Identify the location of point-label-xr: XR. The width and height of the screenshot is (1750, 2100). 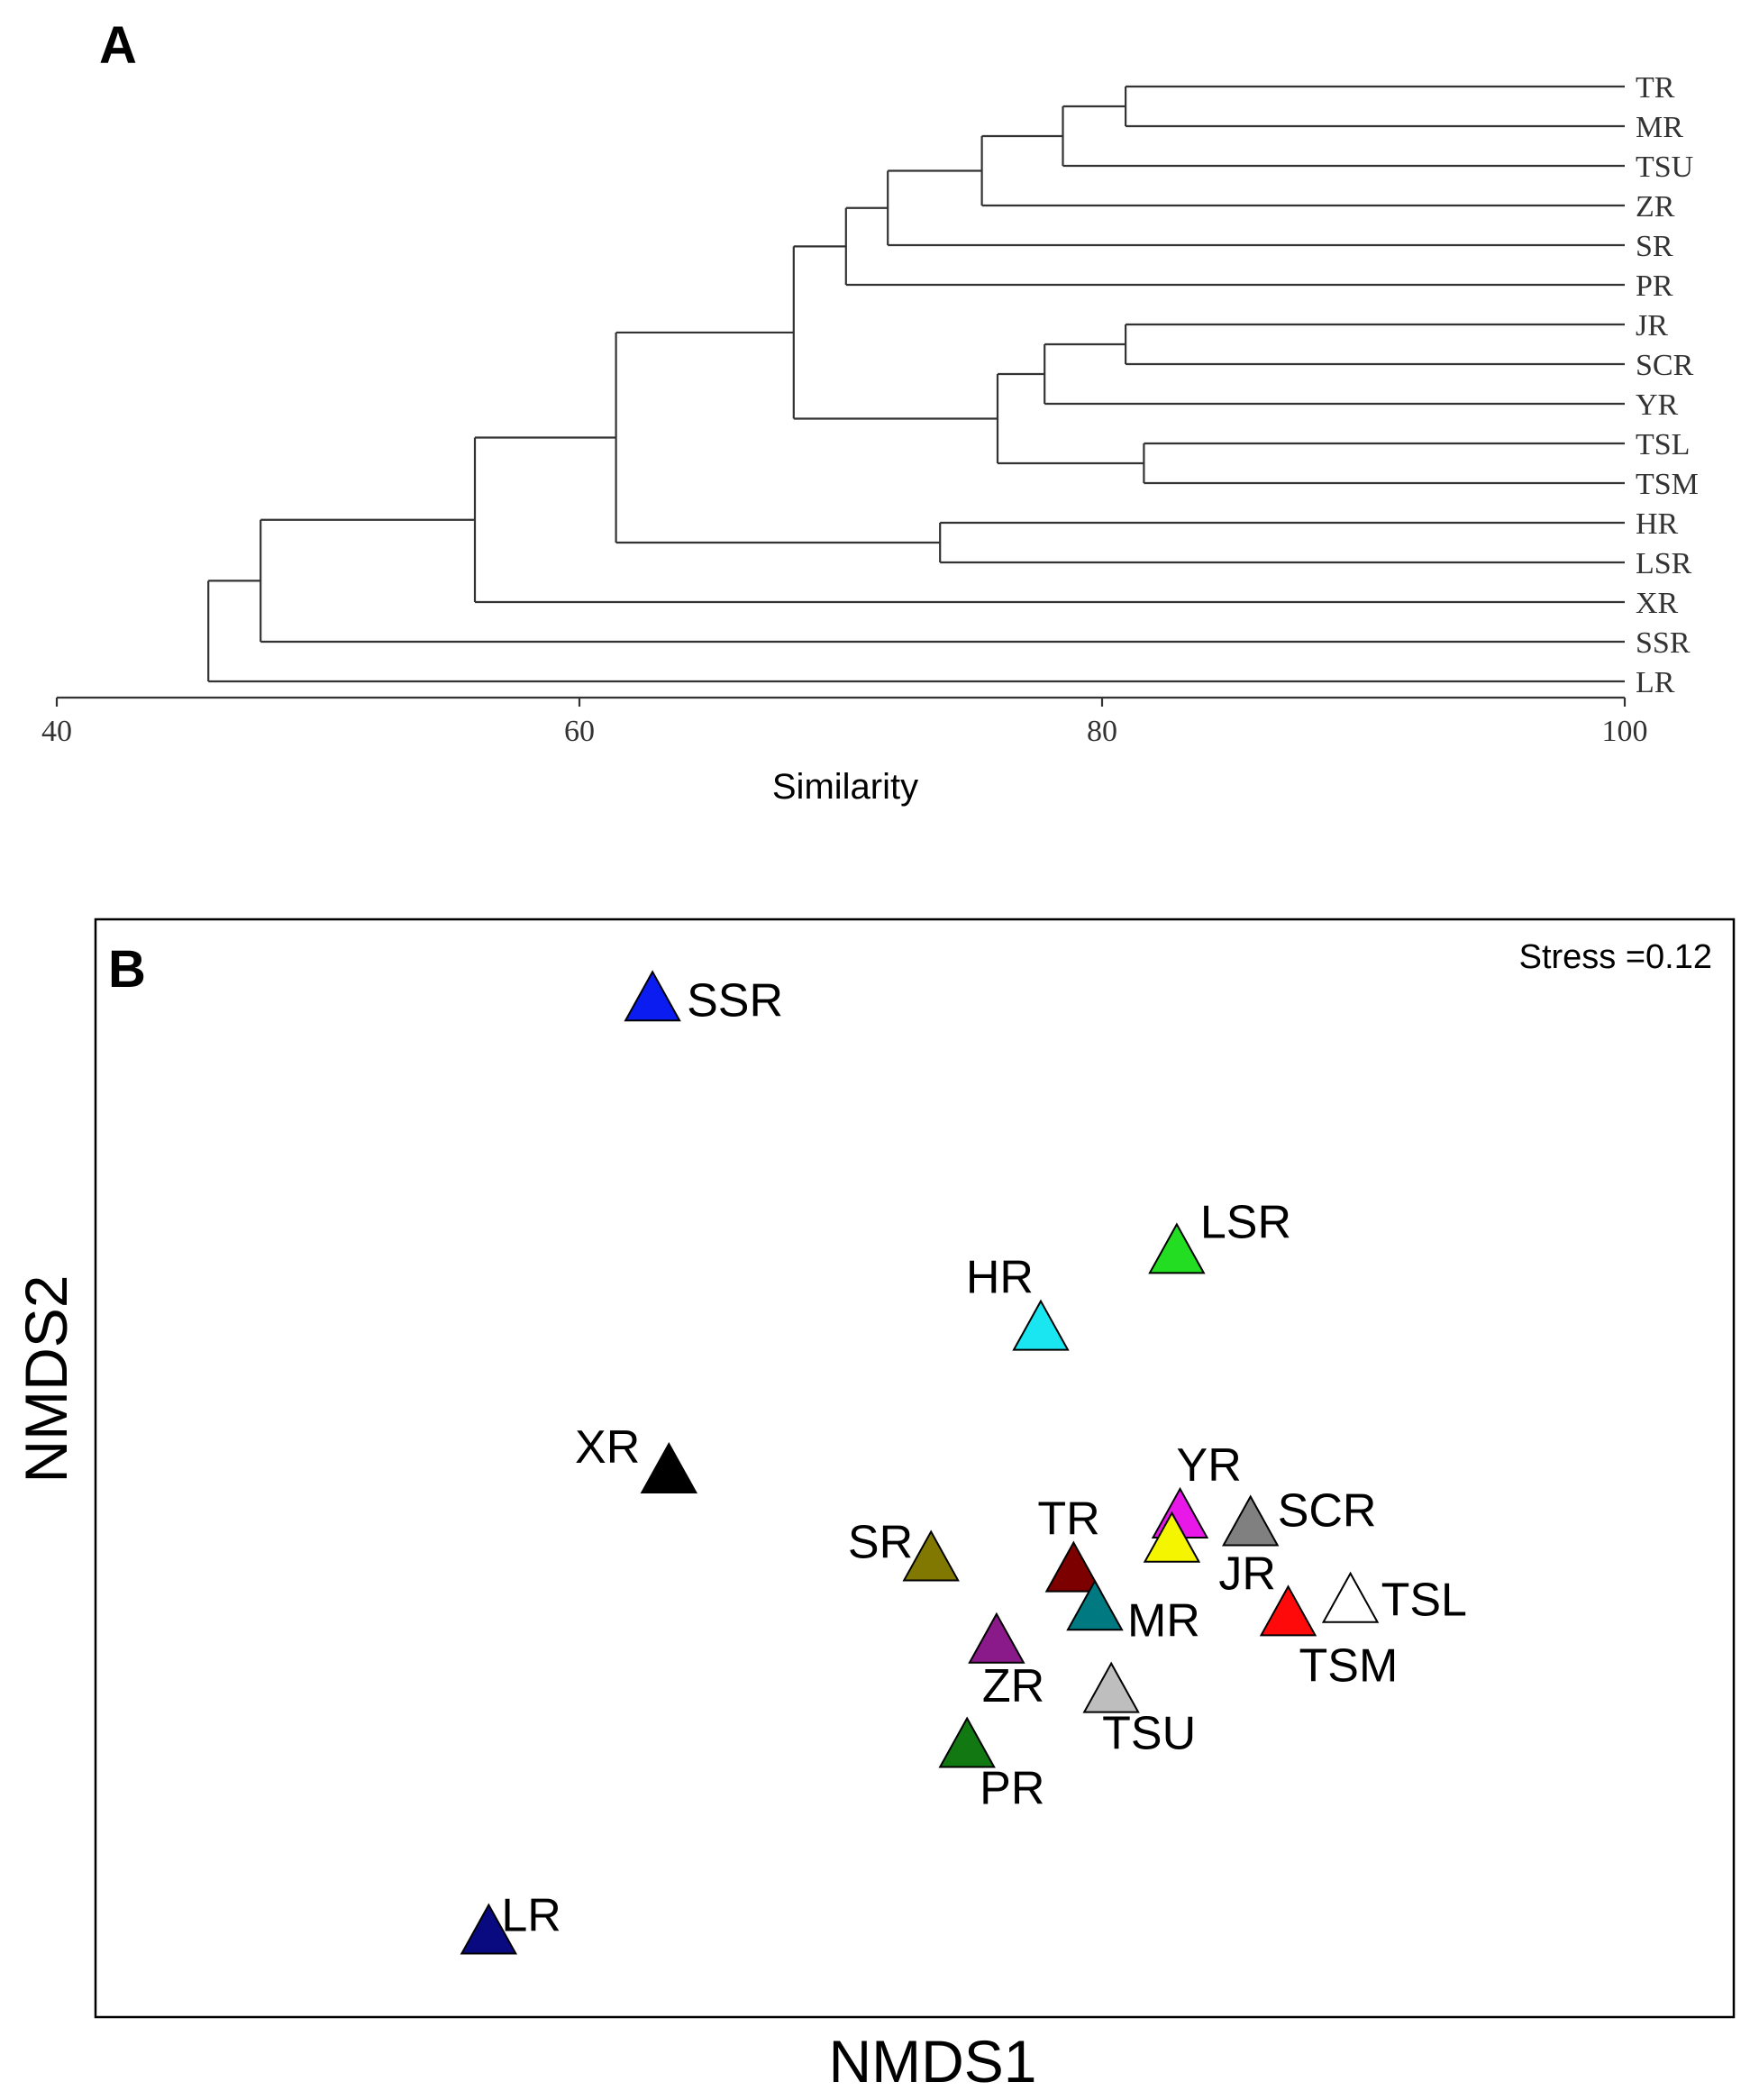
(607, 1448).